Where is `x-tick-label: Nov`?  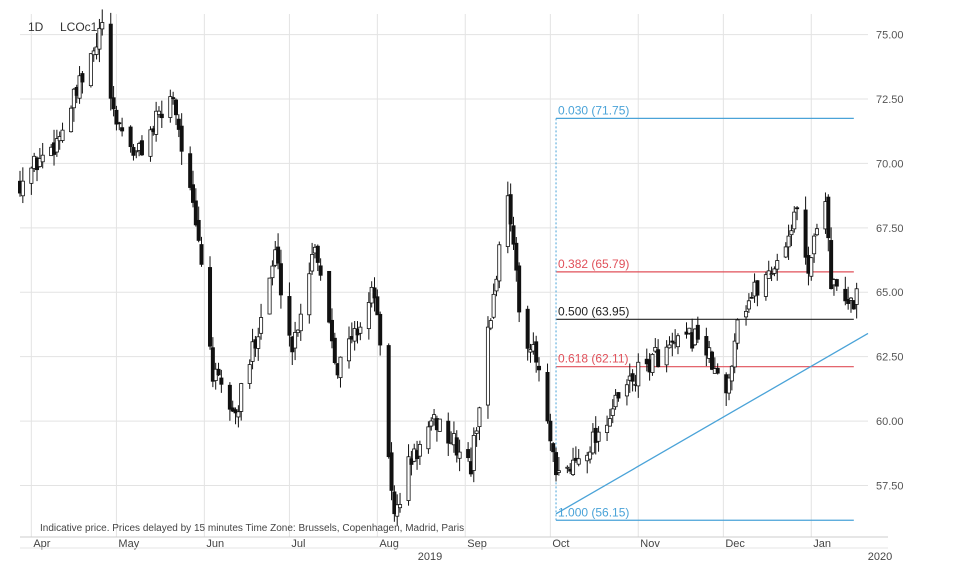 x-tick-label: Nov is located at coordinates (650, 544).